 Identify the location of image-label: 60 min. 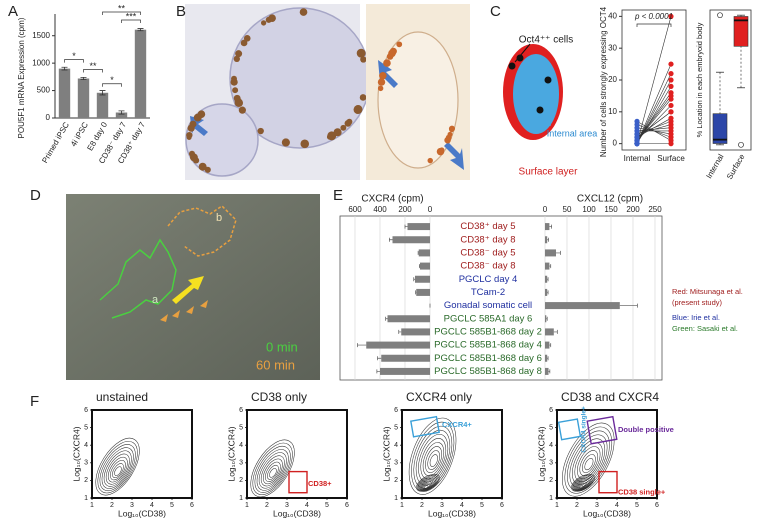
(275, 364).